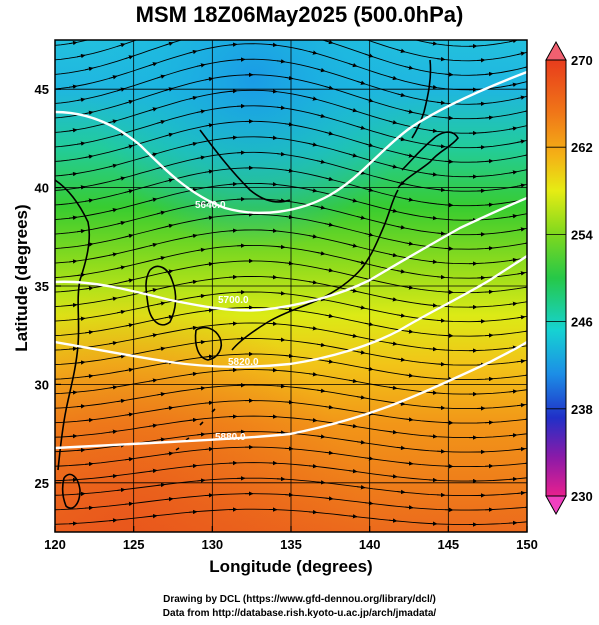  Describe the element at coordinates (134, 544) in the screenshot. I see `x-tick-label: 125` at that location.